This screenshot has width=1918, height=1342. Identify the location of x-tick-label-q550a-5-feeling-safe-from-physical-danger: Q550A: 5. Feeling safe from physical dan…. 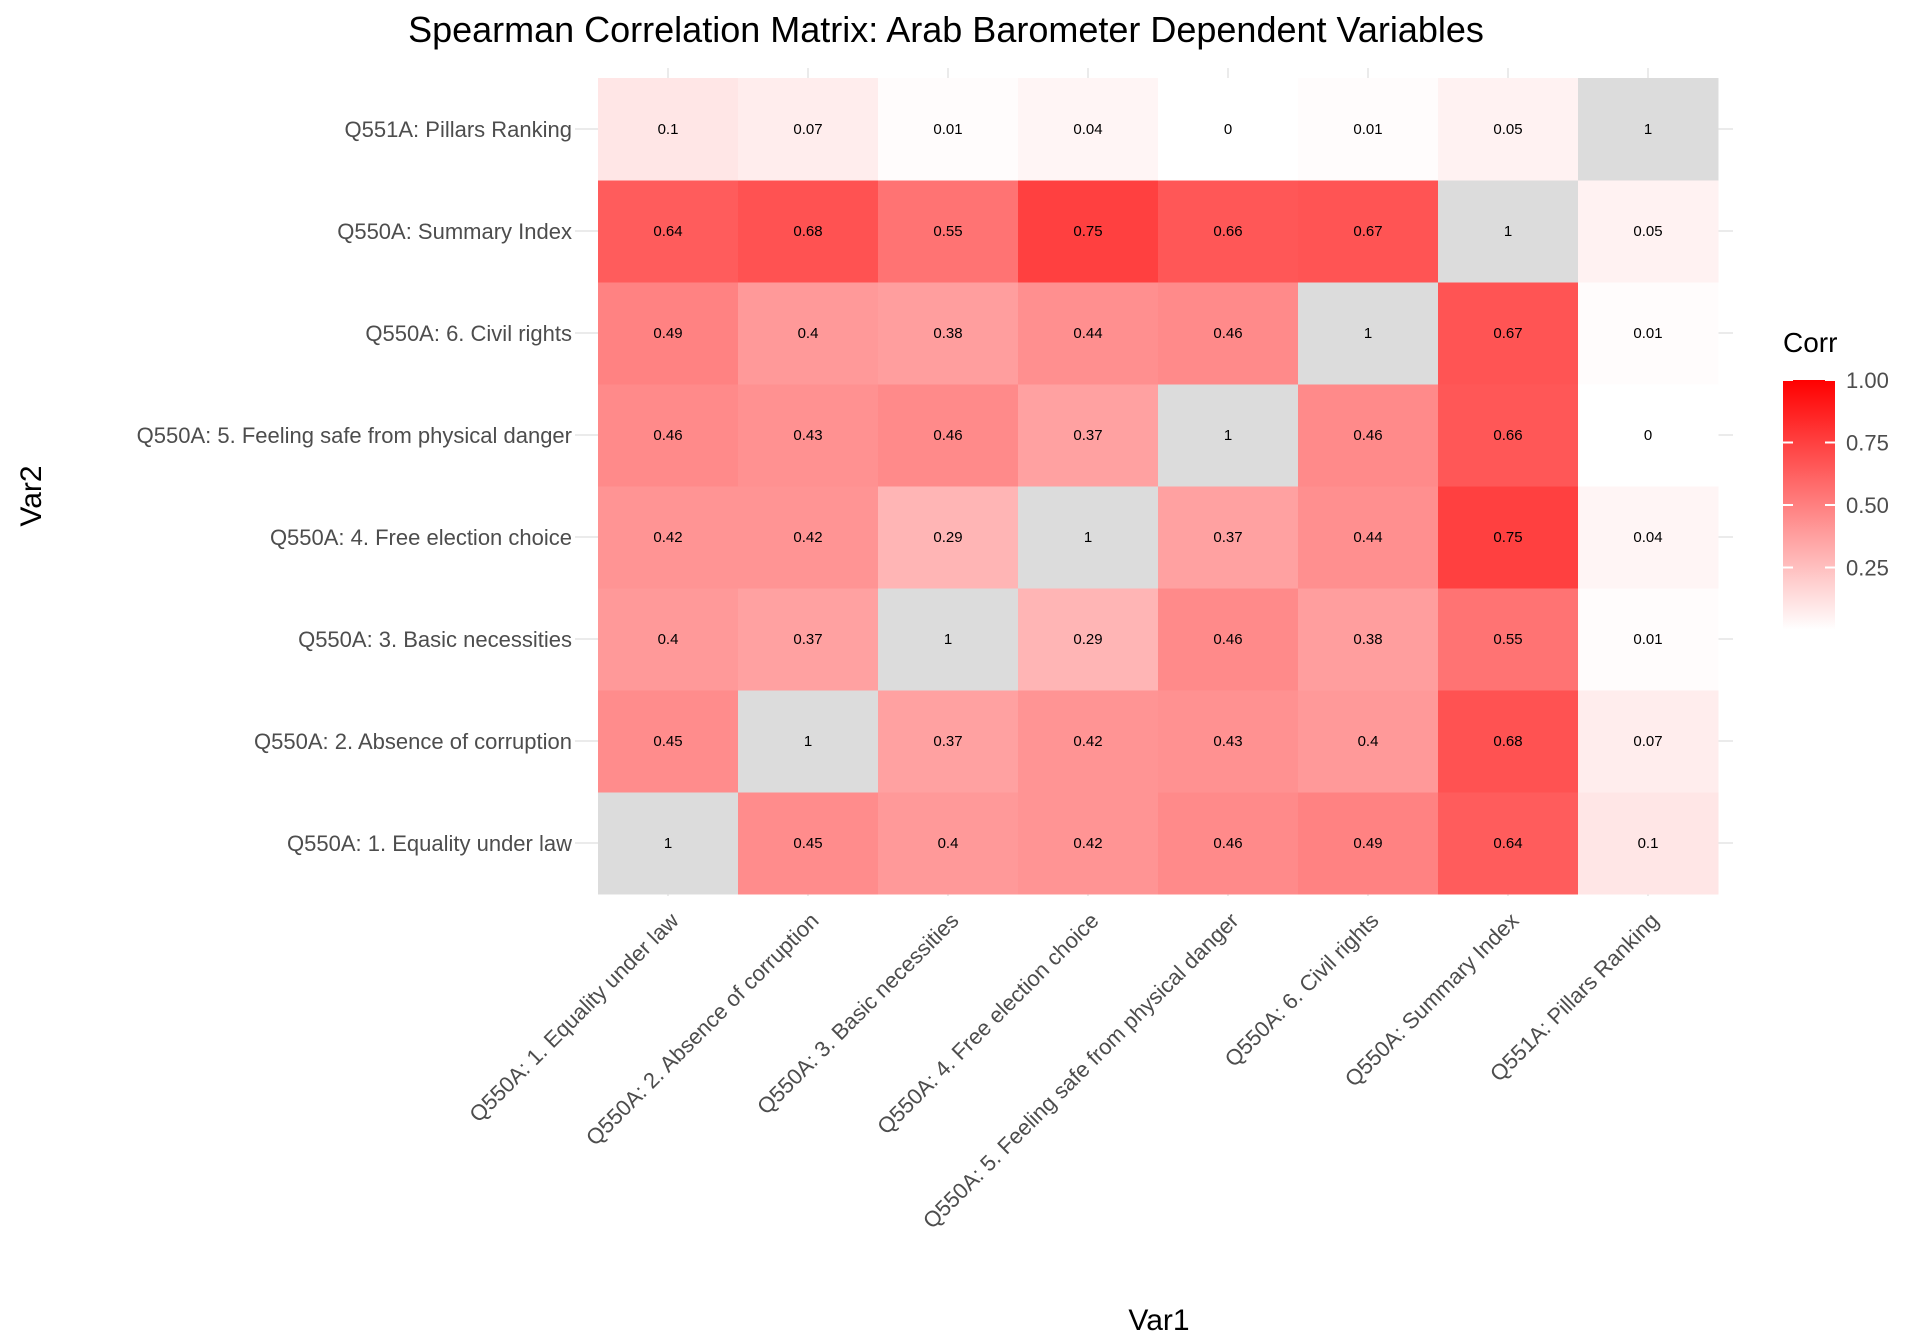
(1081, 1071).